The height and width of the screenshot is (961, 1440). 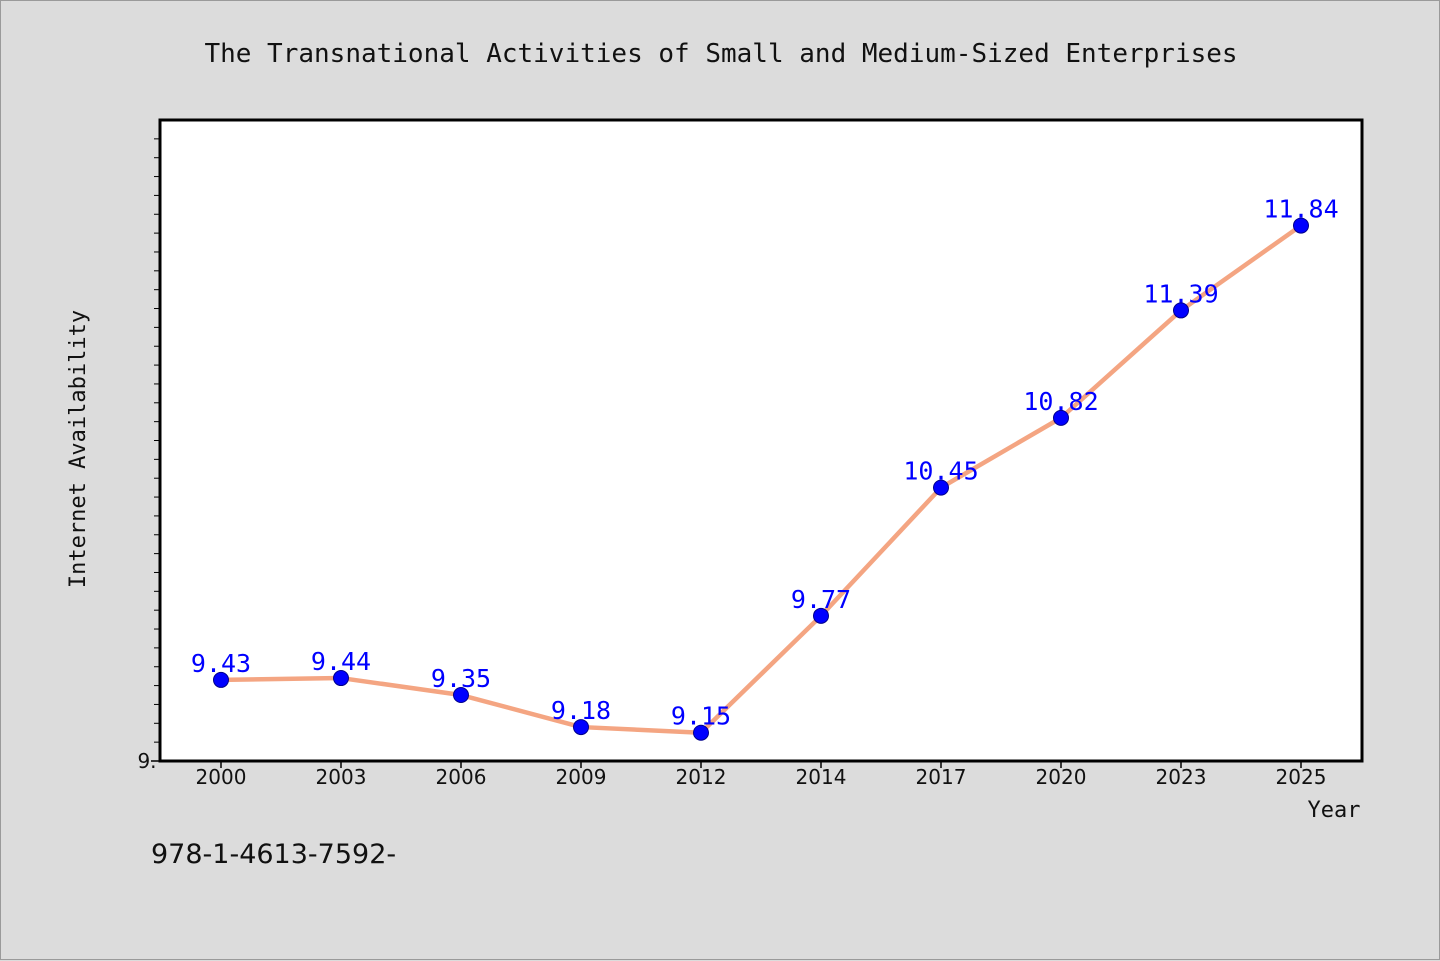 What do you see at coordinates (821, 777) in the screenshot?
I see `x-tick-label: 2014` at bounding box center [821, 777].